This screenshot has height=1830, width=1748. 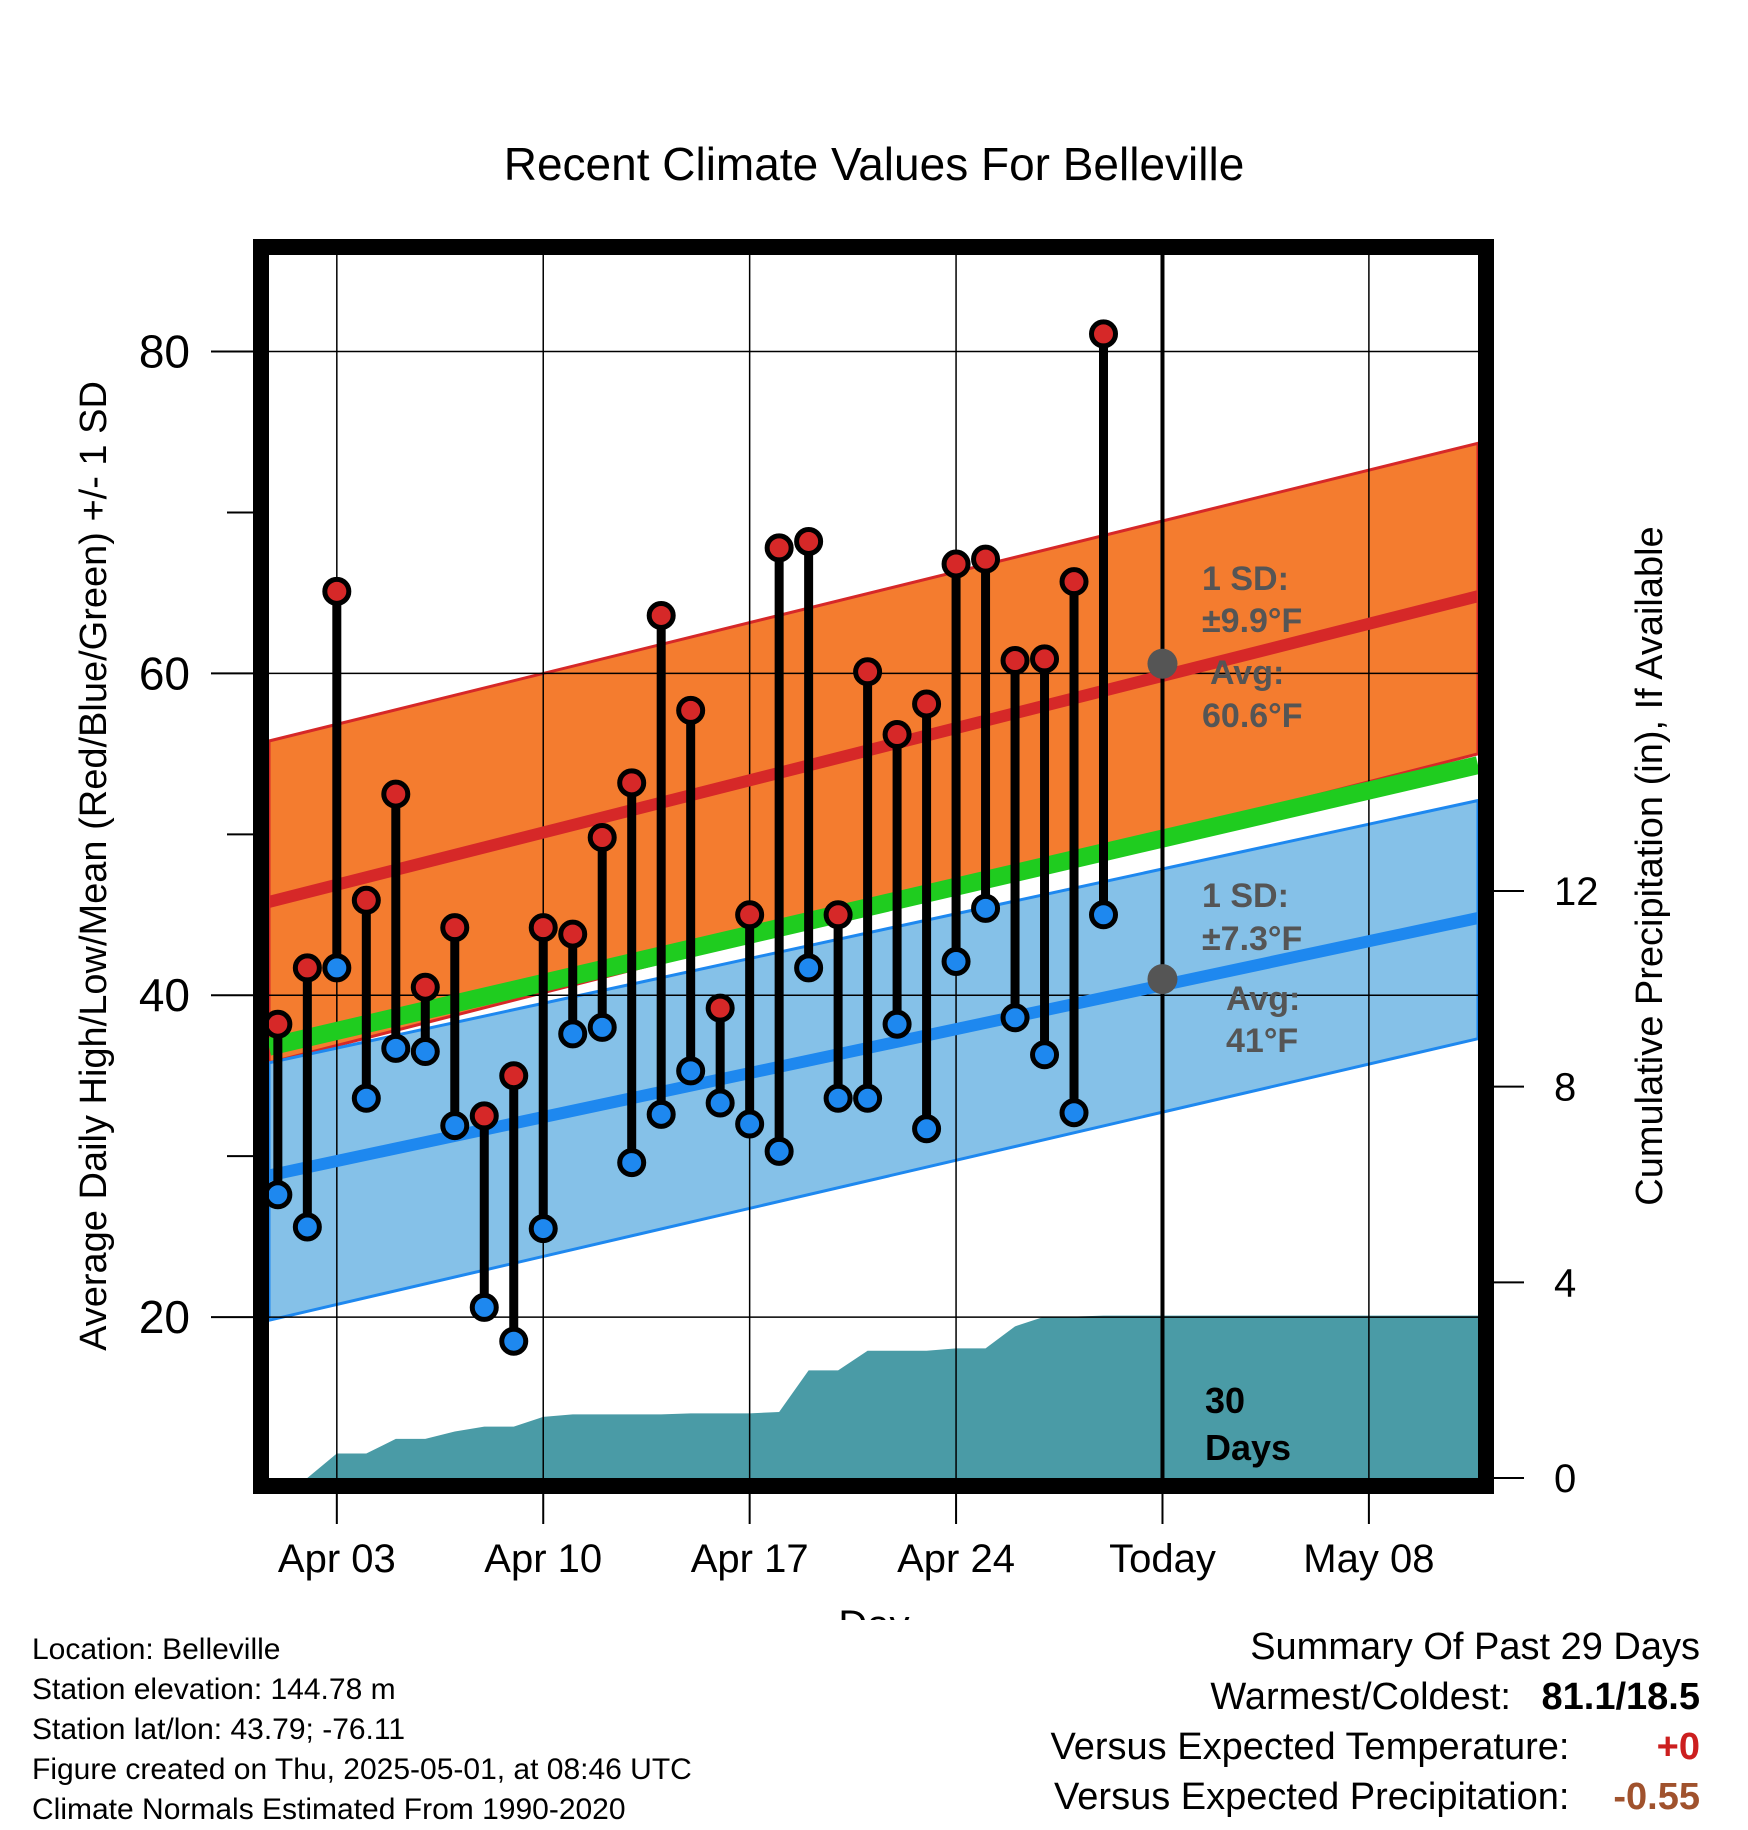 I want to click on low-avg-label: Avg:, so click(x=1263, y=999).